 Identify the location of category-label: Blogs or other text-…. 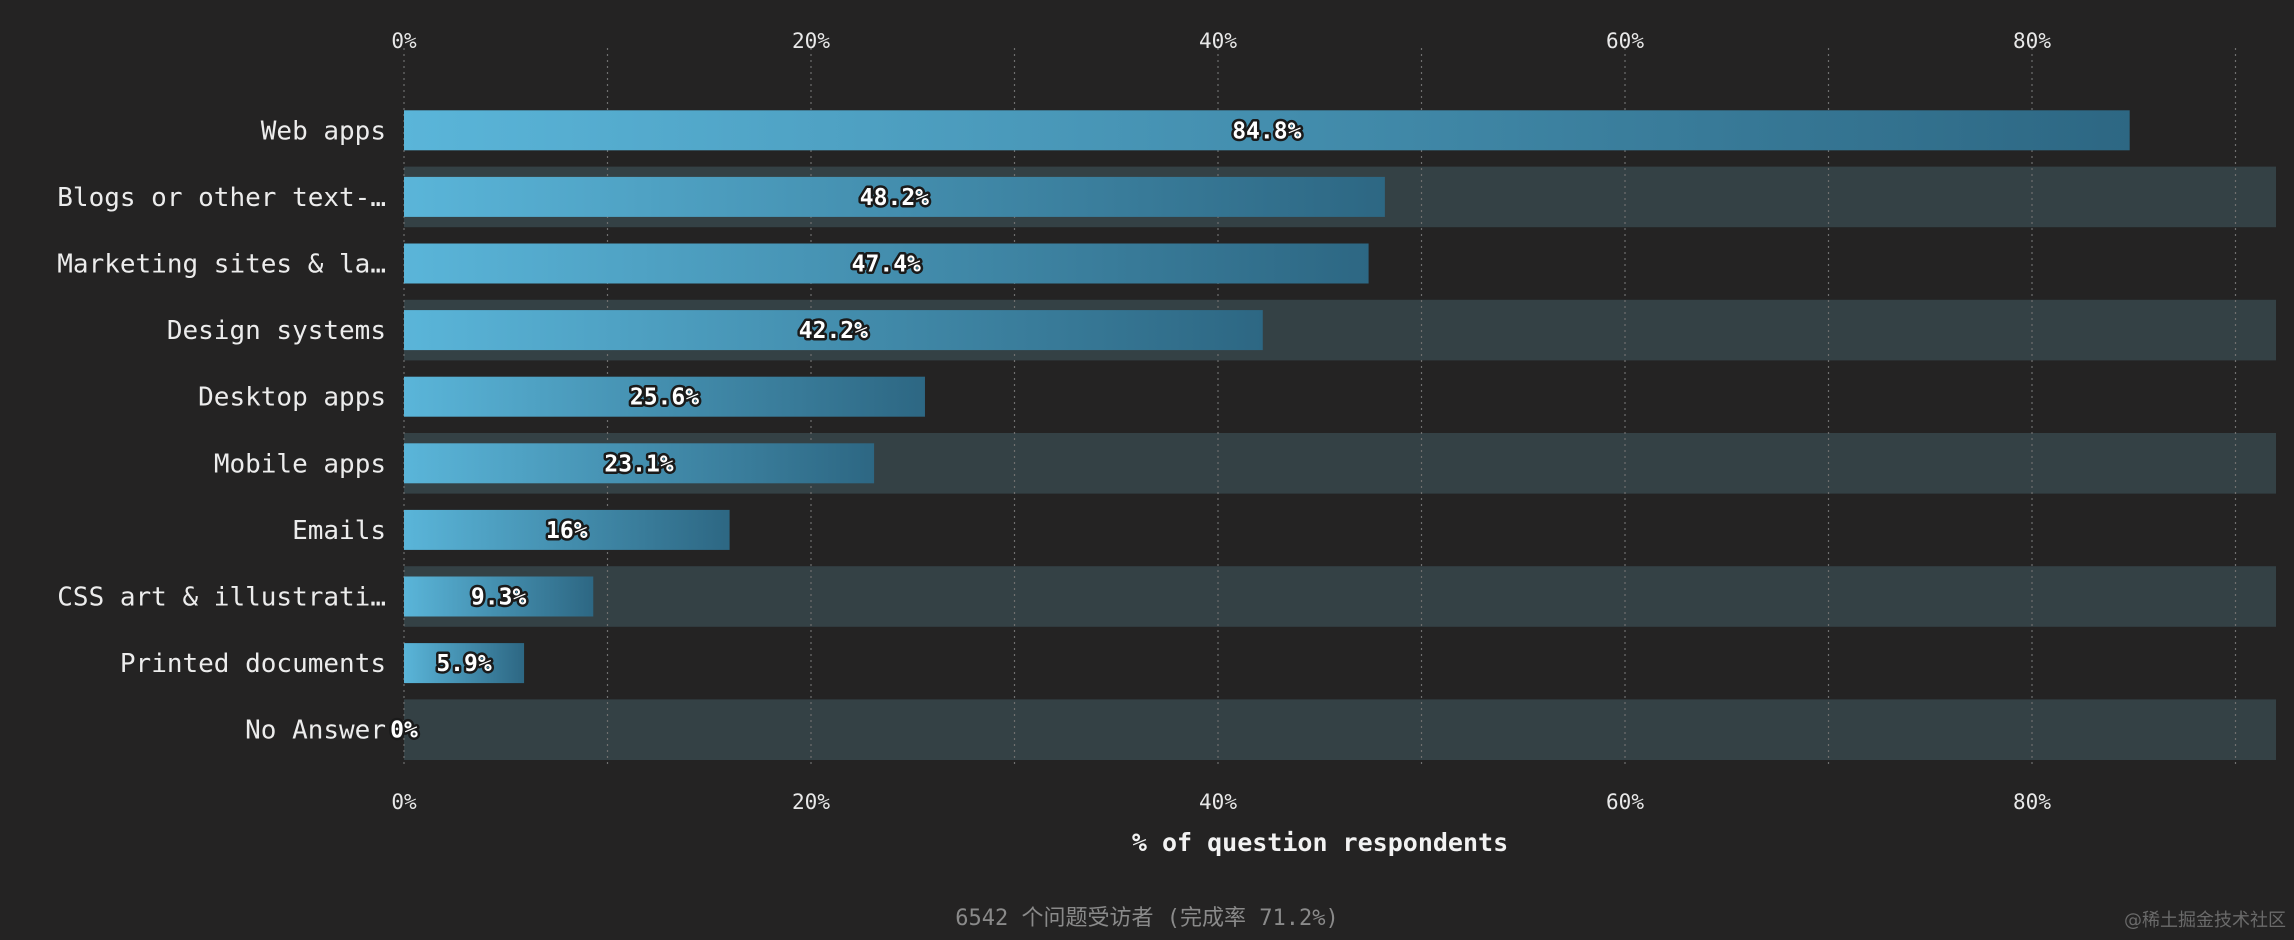
(221, 198).